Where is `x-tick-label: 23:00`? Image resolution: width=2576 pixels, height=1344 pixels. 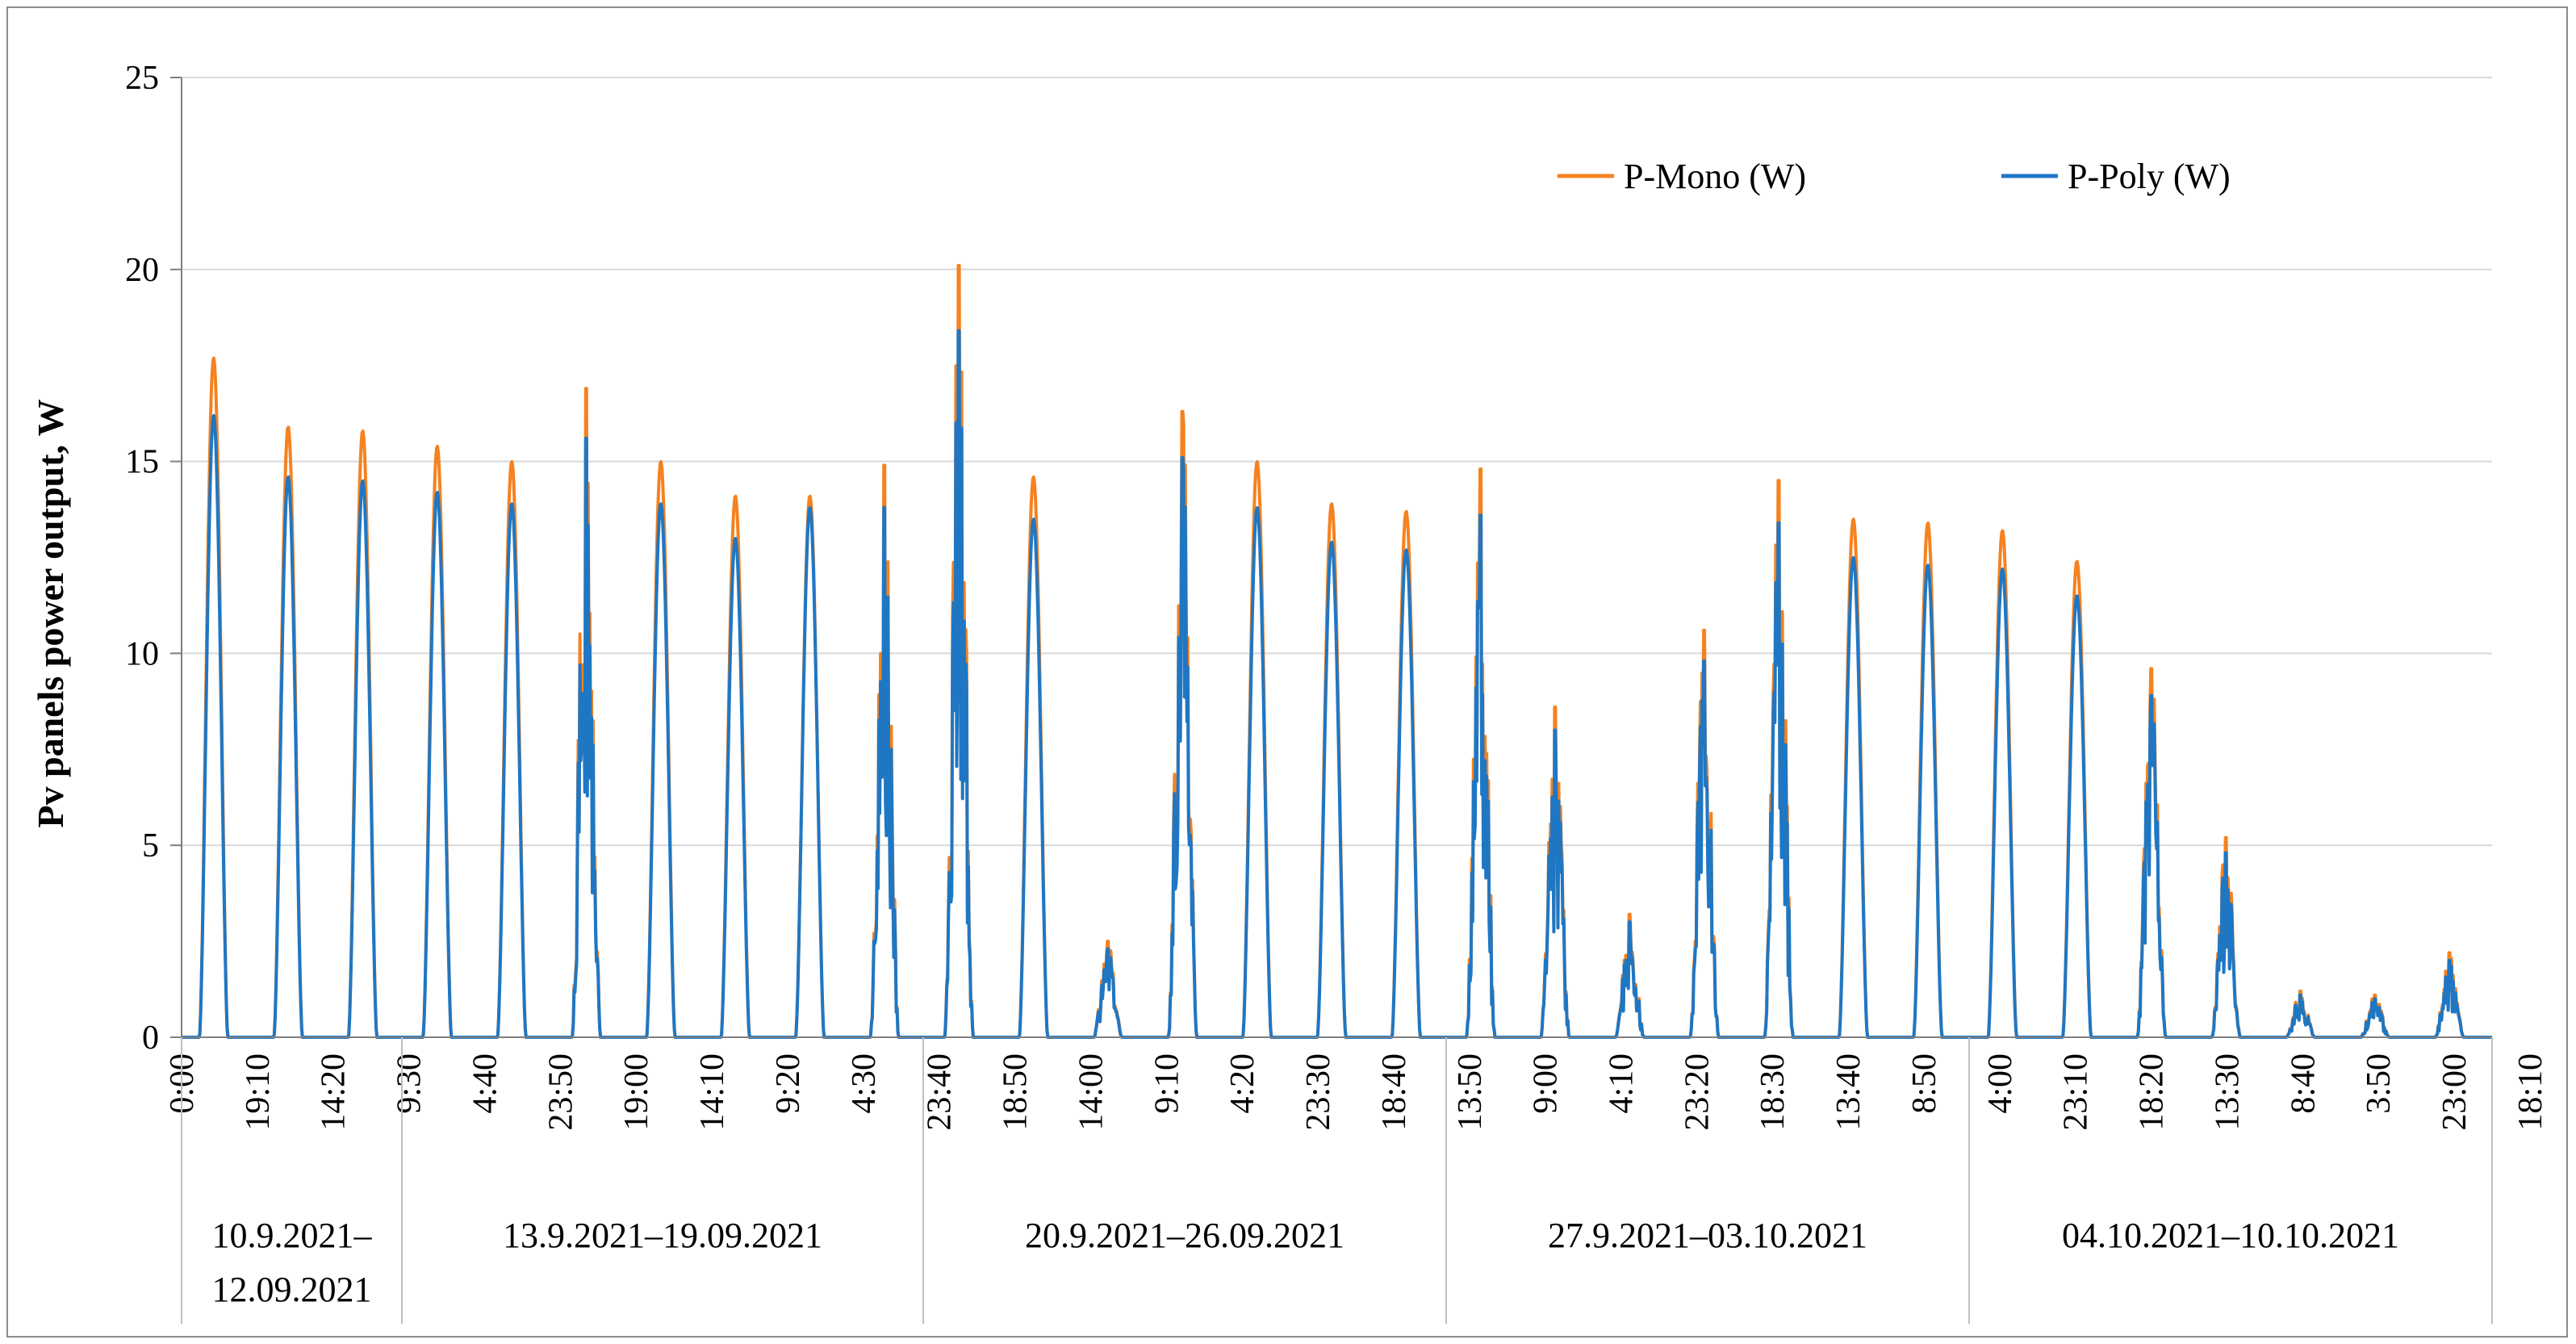 x-tick-label: 23:00 is located at coordinates (2455, 1092).